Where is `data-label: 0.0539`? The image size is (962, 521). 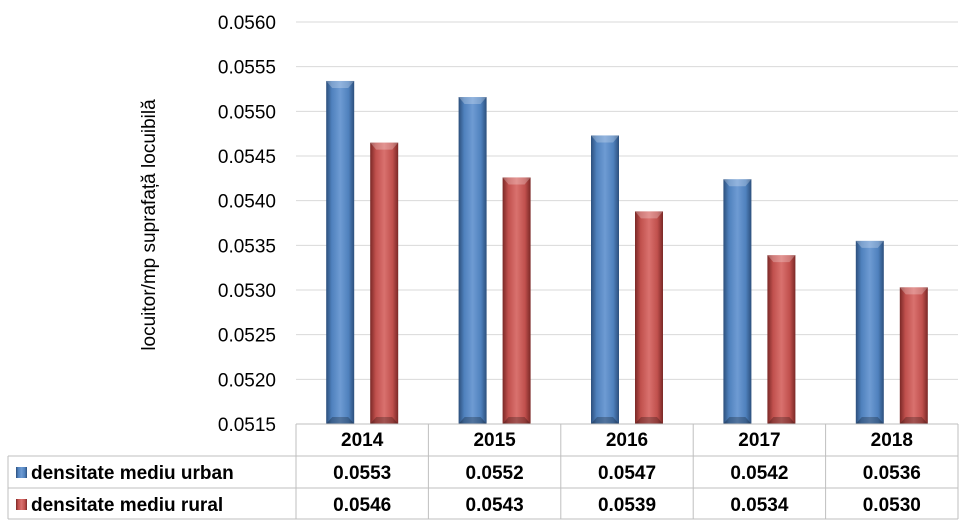 data-label: 0.0539 is located at coordinates (627, 505).